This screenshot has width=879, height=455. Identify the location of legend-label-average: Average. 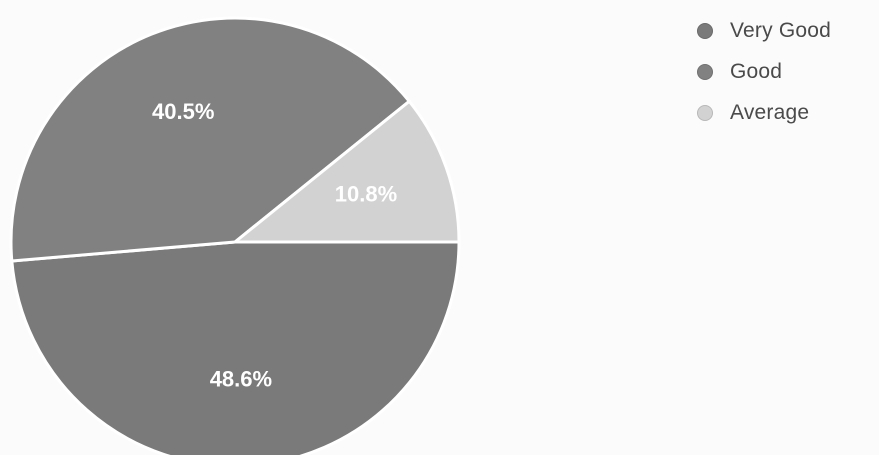
(770, 112).